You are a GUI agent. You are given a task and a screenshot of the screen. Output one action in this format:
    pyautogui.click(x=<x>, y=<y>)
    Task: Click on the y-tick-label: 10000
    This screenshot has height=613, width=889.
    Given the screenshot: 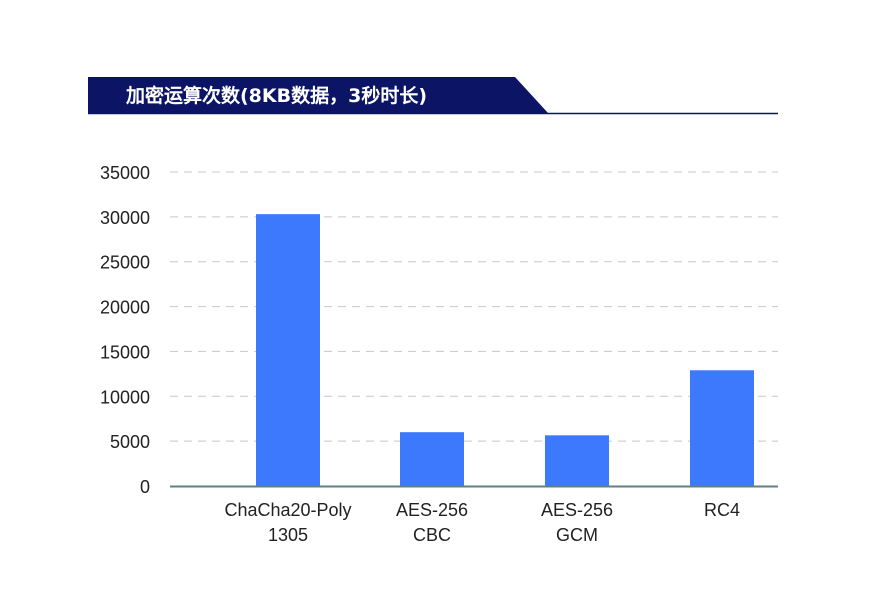 What is the action you would take?
    pyautogui.click(x=125, y=397)
    